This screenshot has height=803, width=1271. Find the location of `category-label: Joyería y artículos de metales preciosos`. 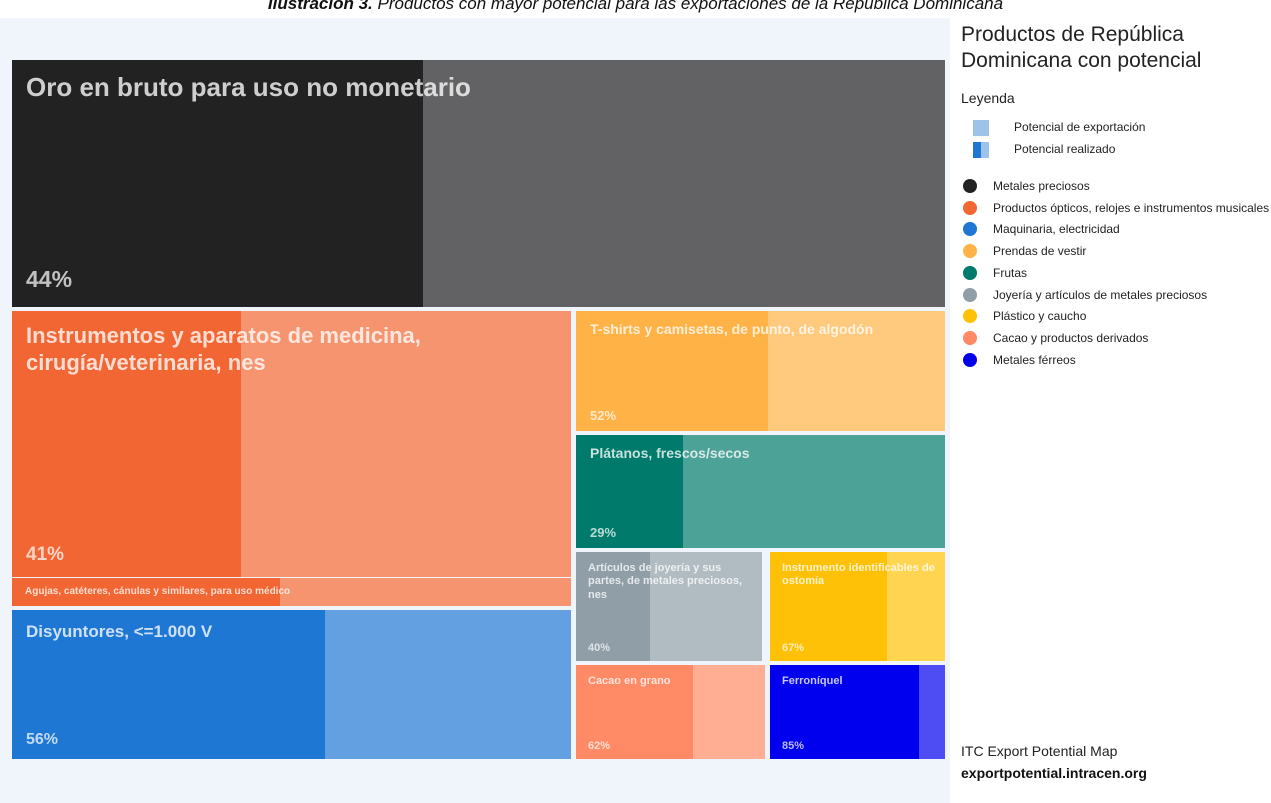

category-label: Joyería y artículos de metales preciosos is located at coordinates (1100, 294).